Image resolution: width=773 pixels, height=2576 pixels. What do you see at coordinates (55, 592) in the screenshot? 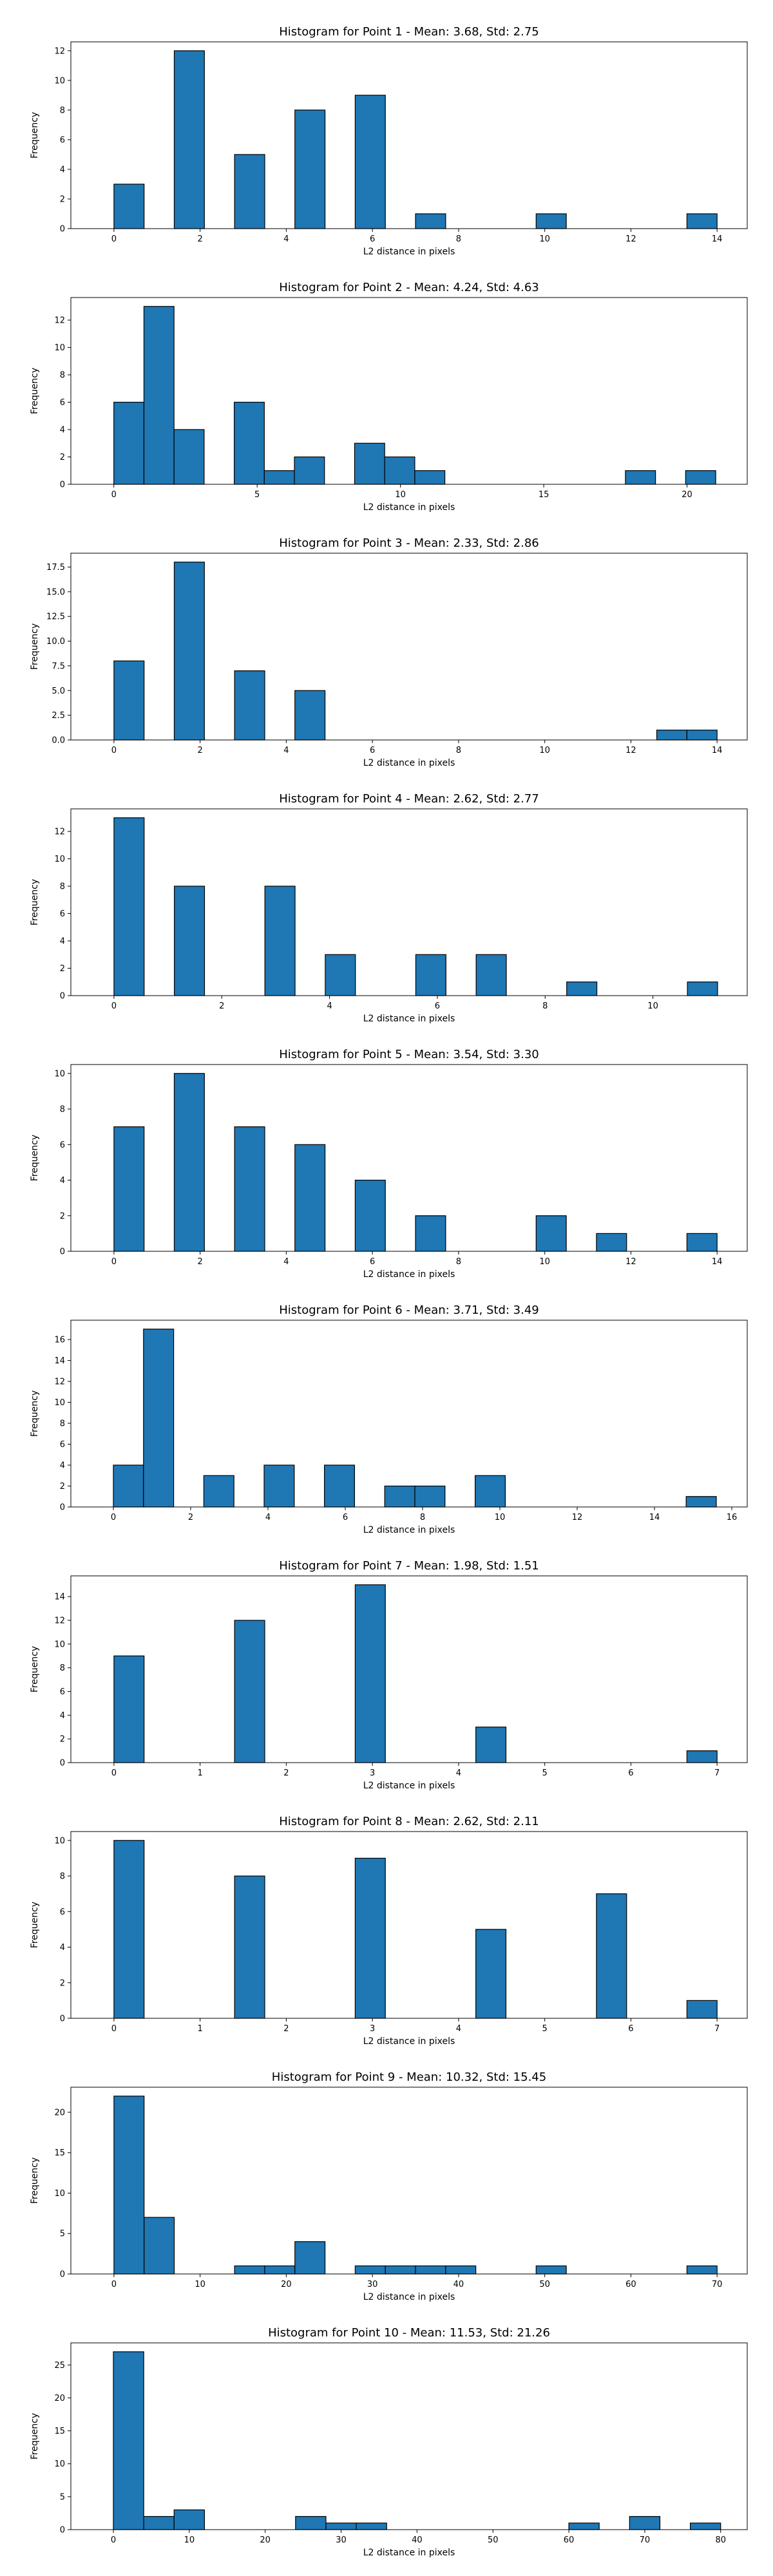
I see `y-tick-label: 15.0` at bounding box center [55, 592].